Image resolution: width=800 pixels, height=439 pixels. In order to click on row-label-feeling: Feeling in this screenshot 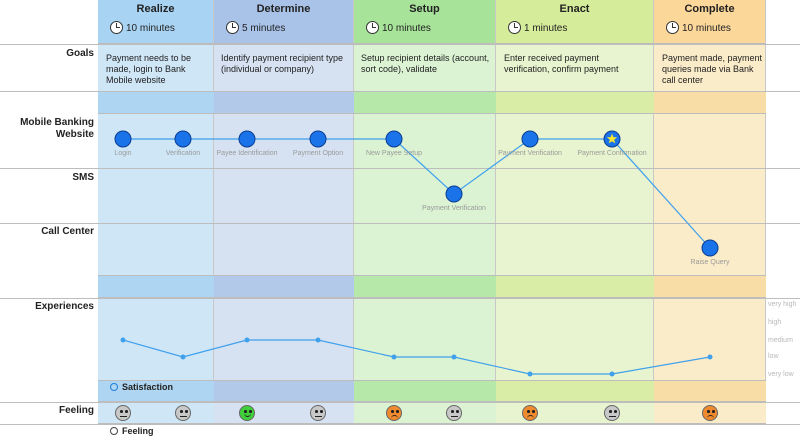, I will do `click(76, 410)`.